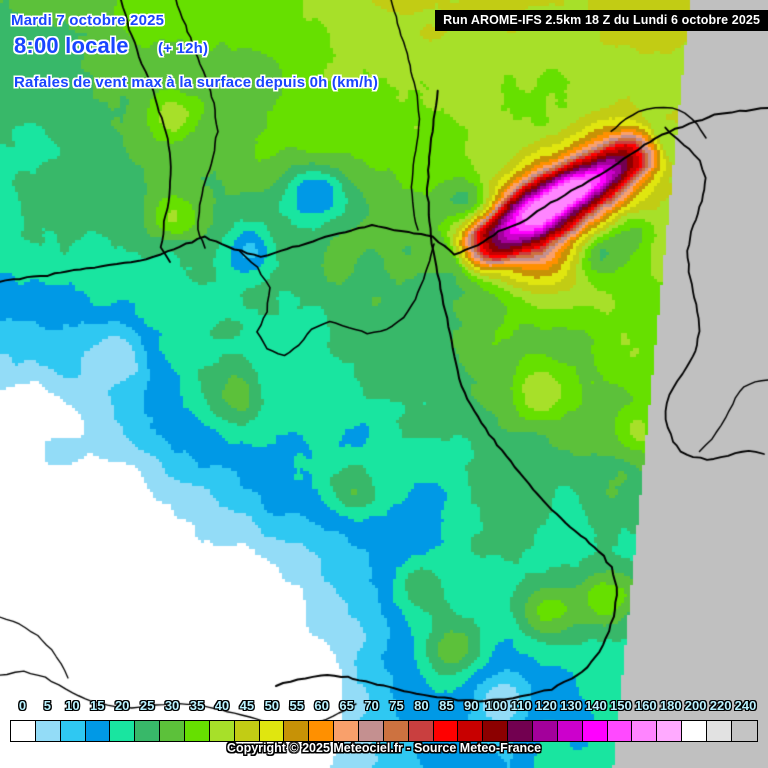 This screenshot has width=768, height=768. I want to click on legend-tick-55: 55, so click(296, 705).